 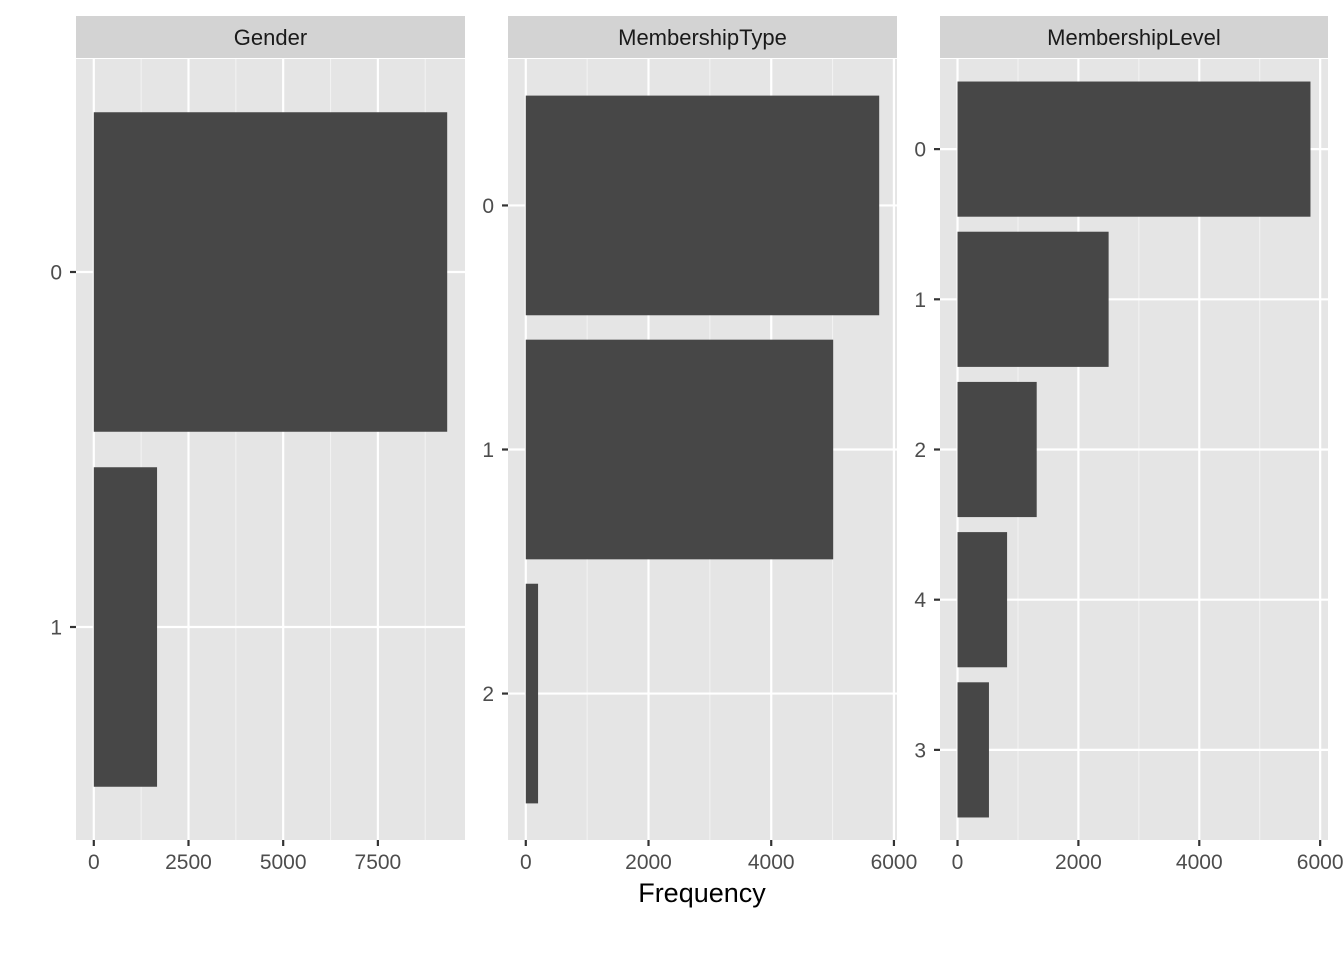 What do you see at coordinates (188, 862) in the screenshot?
I see `x-tick-label: 2500` at bounding box center [188, 862].